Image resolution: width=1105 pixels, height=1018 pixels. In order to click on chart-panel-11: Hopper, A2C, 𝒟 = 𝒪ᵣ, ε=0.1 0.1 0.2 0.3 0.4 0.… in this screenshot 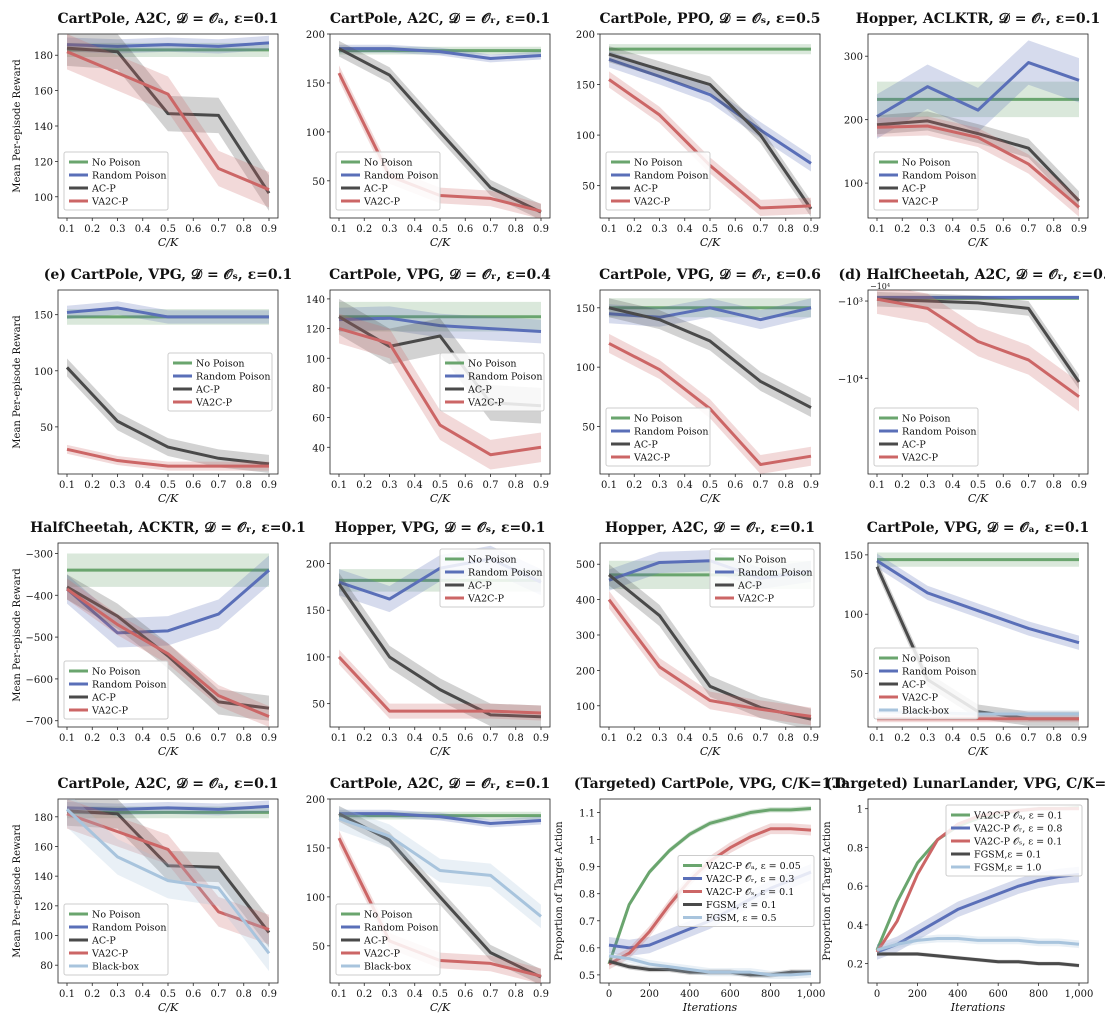, I will do `click(698, 639)`.